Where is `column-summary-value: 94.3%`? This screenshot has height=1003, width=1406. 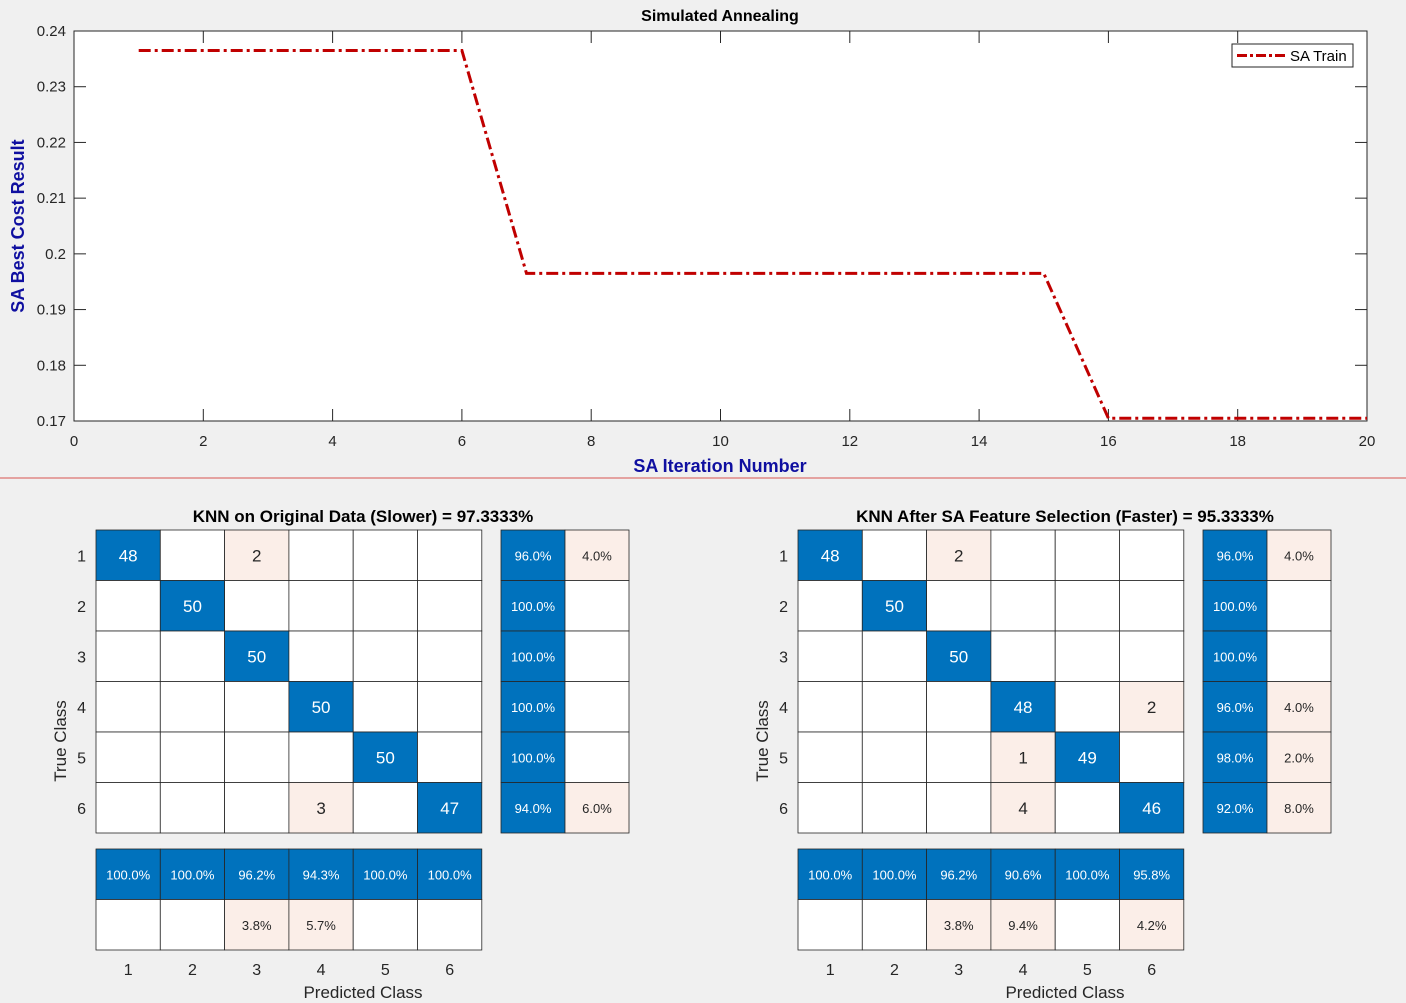
column-summary-value: 94.3% is located at coordinates (321, 874).